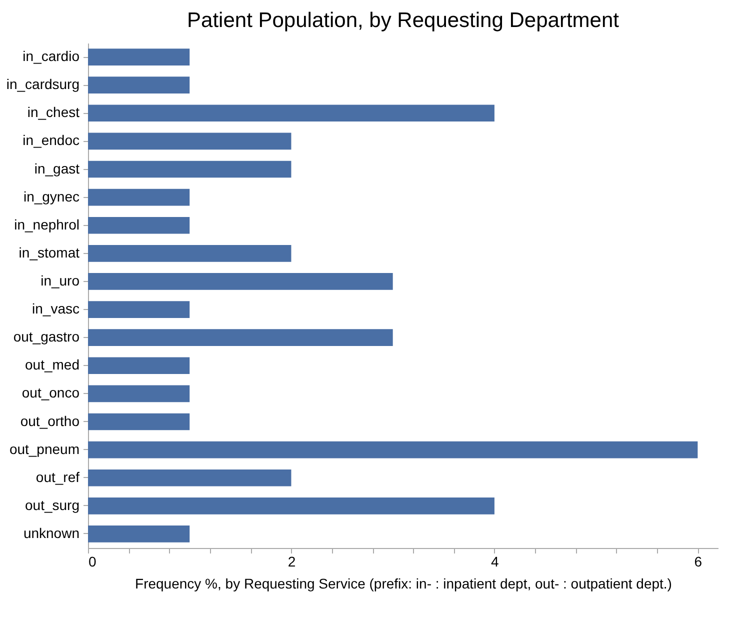 The height and width of the screenshot is (623, 753). What do you see at coordinates (57, 168) in the screenshot?
I see `y-tick-label: in_gast` at bounding box center [57, 168].